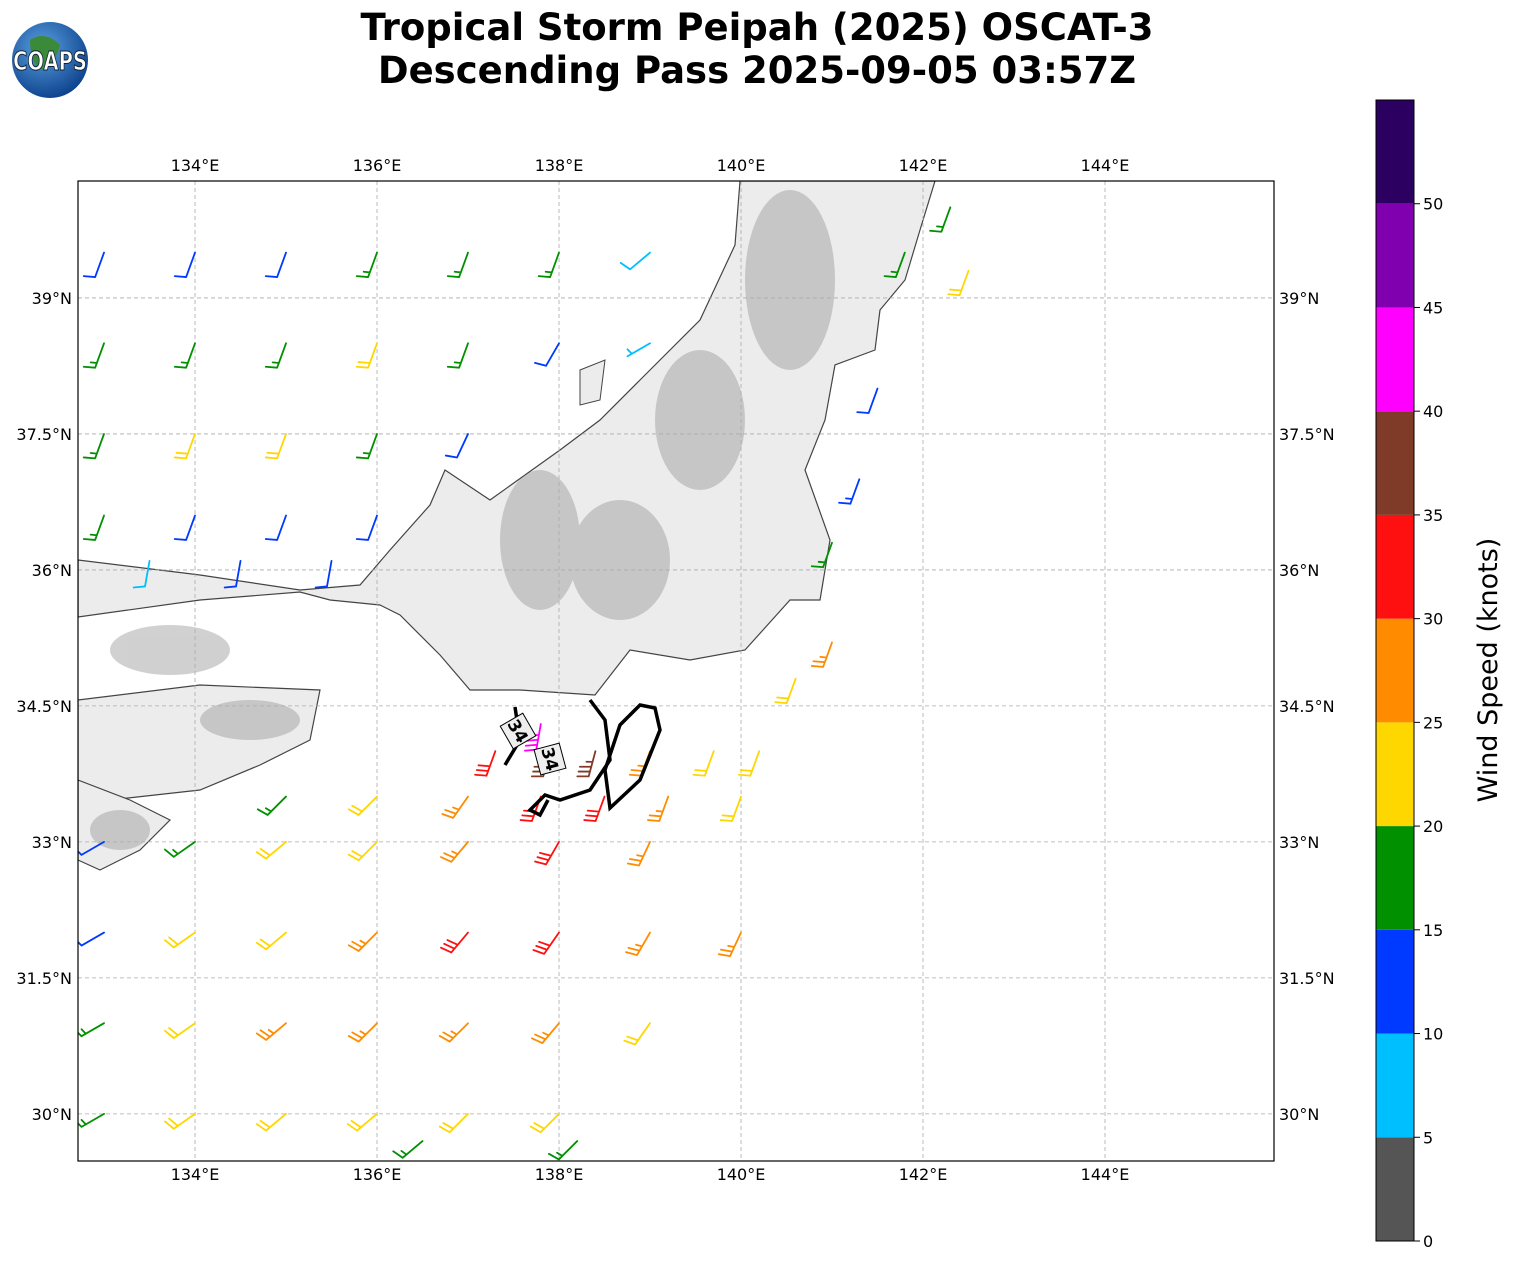  Describe the element at coordinates (125, 825) in the screenshot. I see `kyushu` at that location.